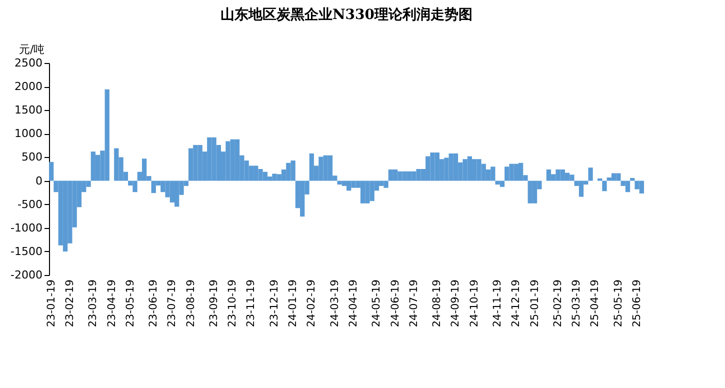 This screenshot has width=725, height=388. What do you see at coordinates (293, 304) in the screenshot?
I see `x-tick-label: 24-01-19` at bounding box center [293, 304].